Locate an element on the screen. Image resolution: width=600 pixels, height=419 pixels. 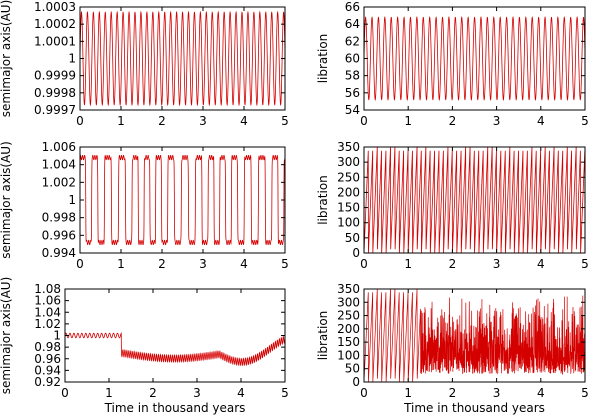
chart-panel-2: 0 1 2 3 4 5 54 56 58 60 62 64 66 libration is located at coordinates (452, 64).